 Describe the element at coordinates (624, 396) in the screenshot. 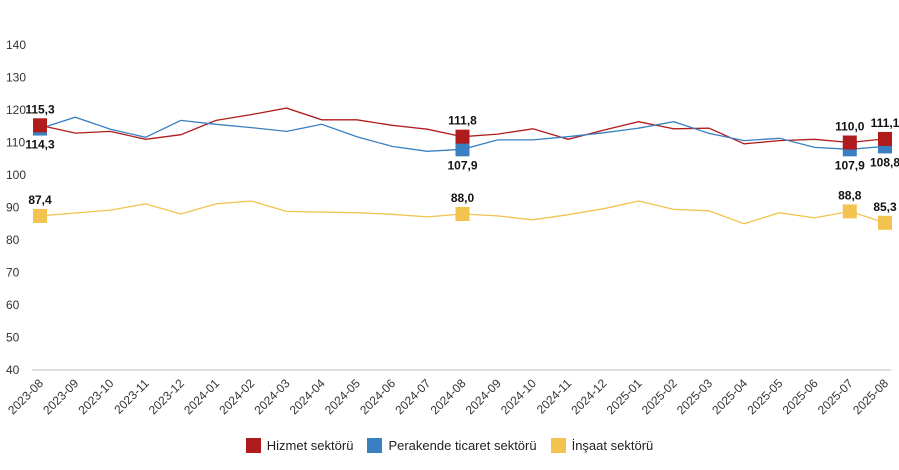

I see `x-tick-label: 2025-01` at that location.